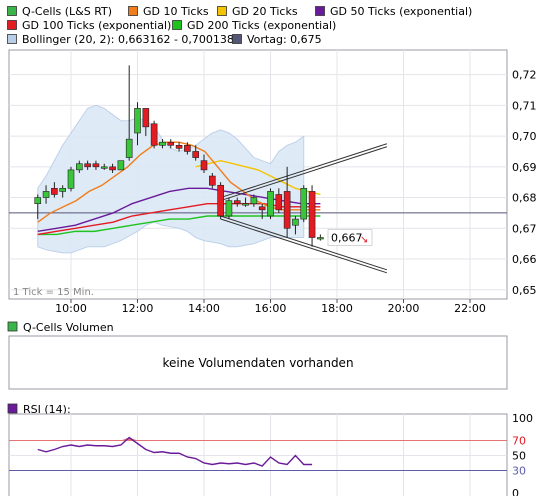 This screenshot has height=499, width=553. What do you see at coordinates (258, 177) in the screenshot?
I see `gd20-line` at bounding box center [258, 177].